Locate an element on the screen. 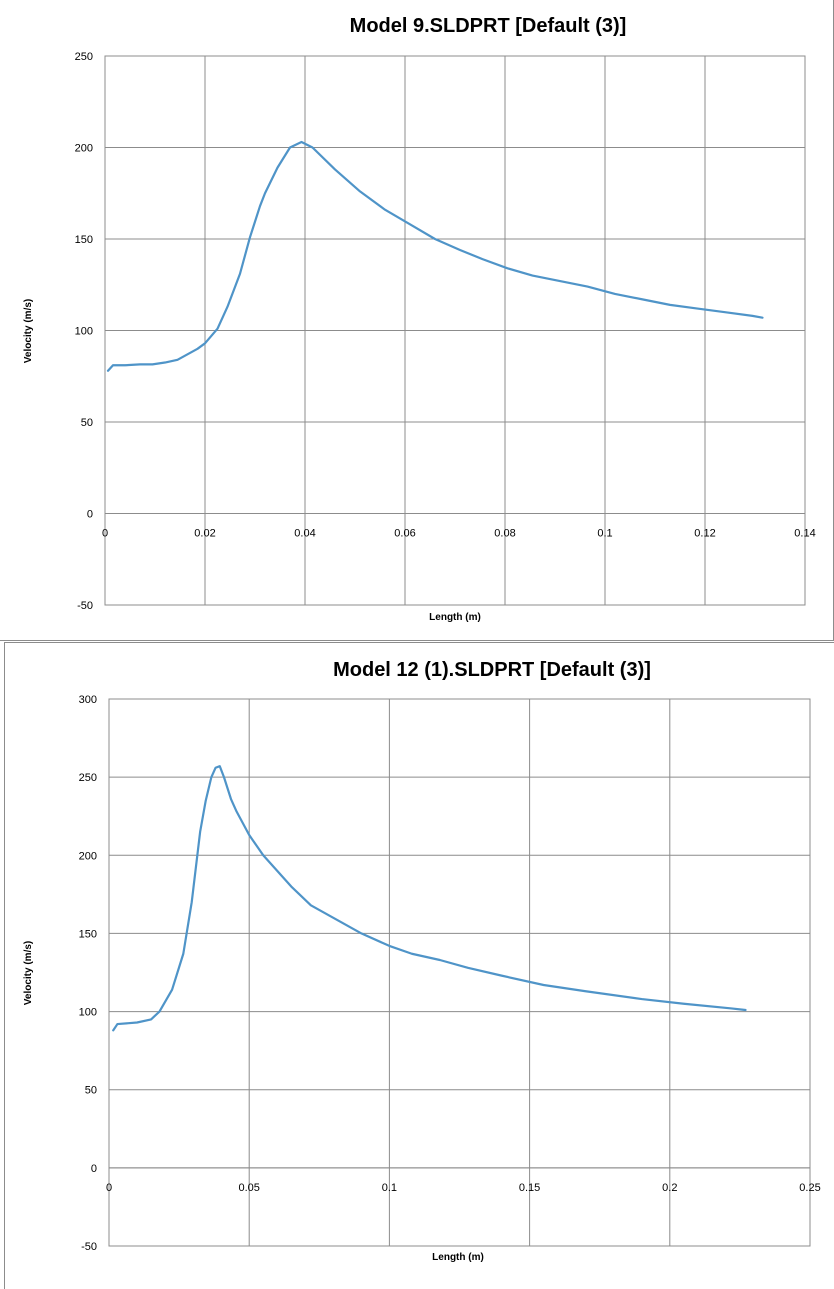 The width and height of the screenshot is (834, 1289). x-tick-label: 0.14 is located at coordinates (804, 534).